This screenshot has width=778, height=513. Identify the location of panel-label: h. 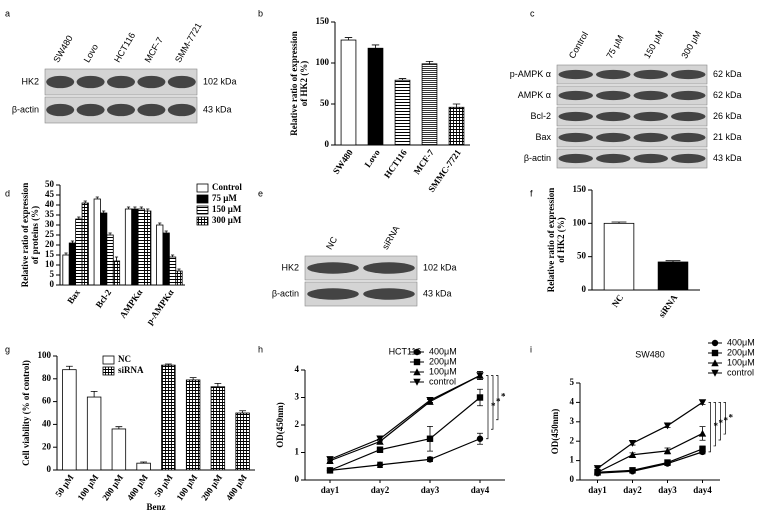
(260, 349).